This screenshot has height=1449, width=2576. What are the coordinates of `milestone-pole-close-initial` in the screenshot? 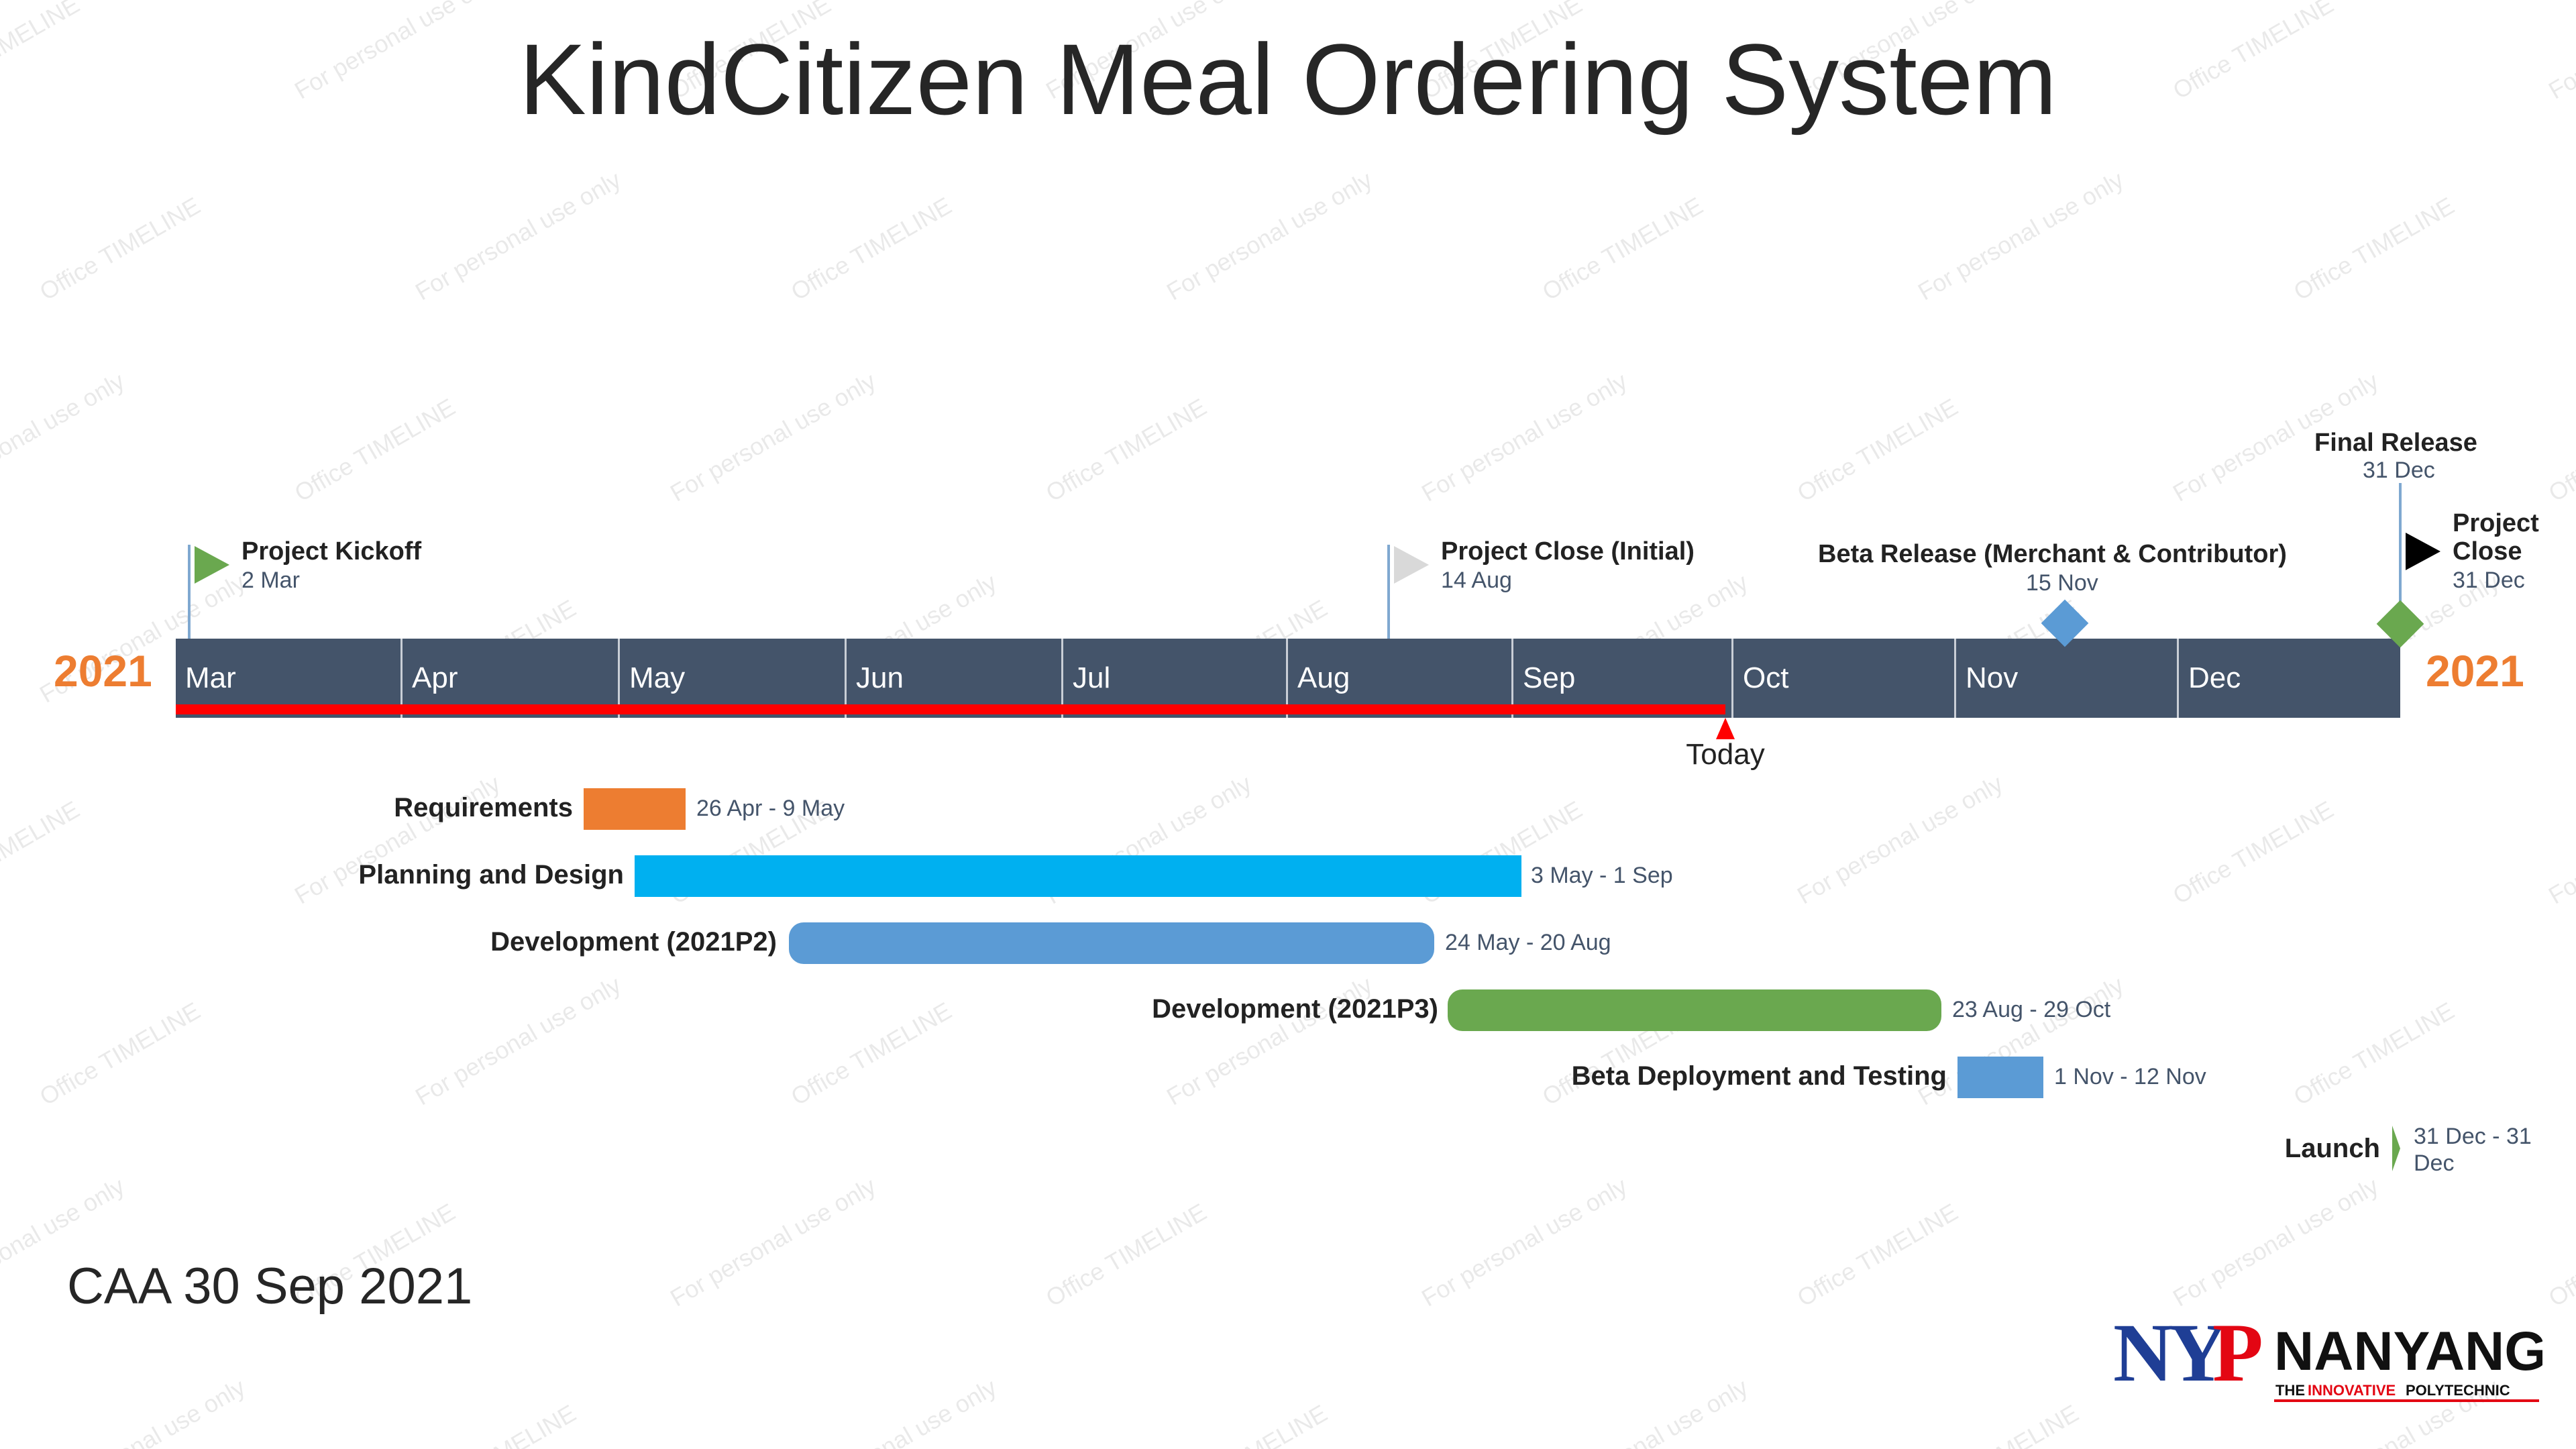 It's located at (1388, 592).